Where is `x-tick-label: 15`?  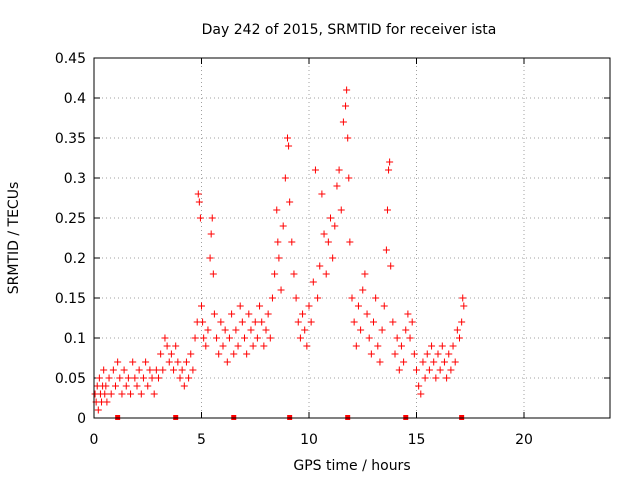
x-tick-label: 15 is located at coordinates (417, 440).